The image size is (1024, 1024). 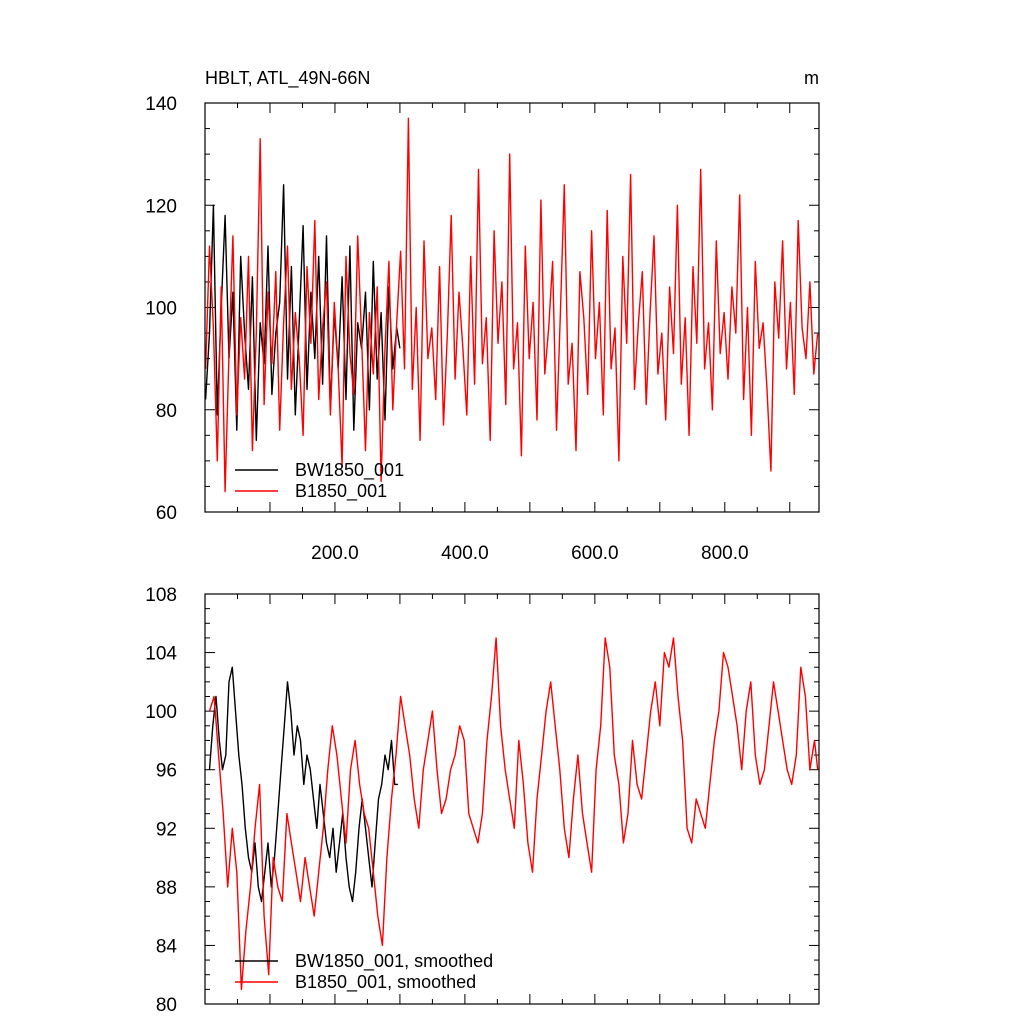 I want to click on legend-label: B1850_001, so click(x=341, y=491).